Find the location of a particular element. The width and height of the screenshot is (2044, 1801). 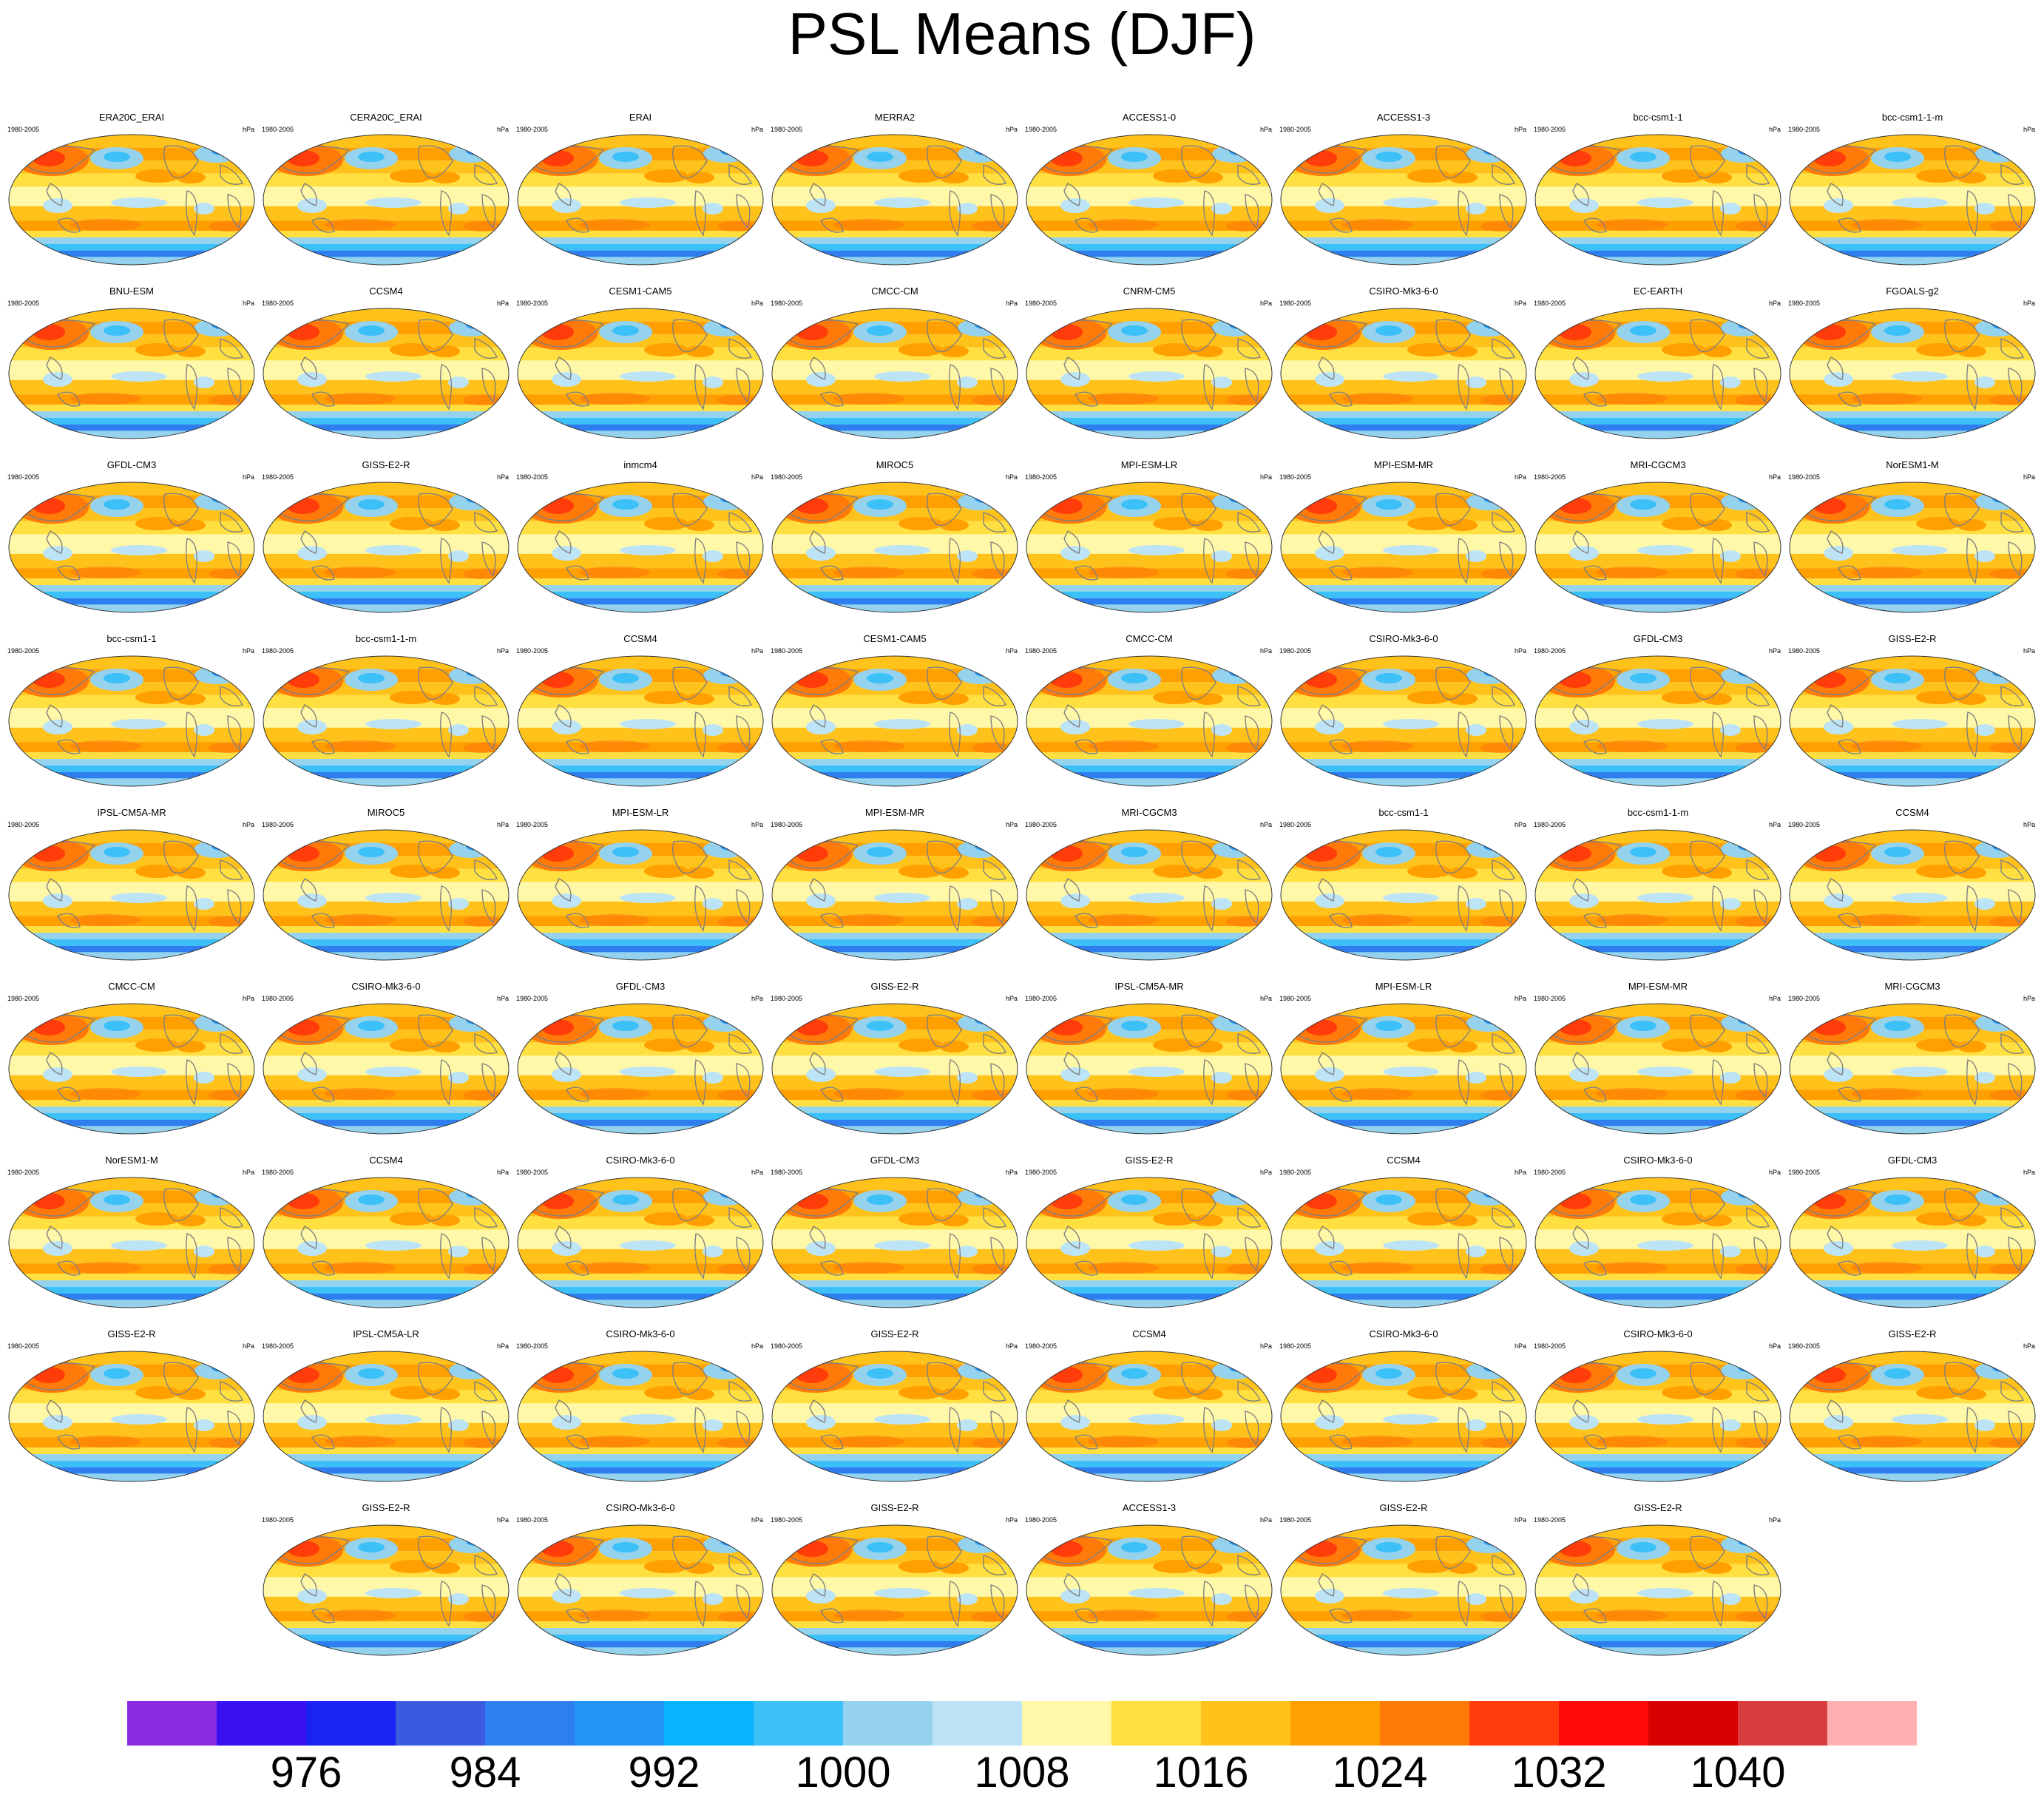

map-panel: EC-EARTH 1980-2005 hPa is located at coordinates (1658, 364).